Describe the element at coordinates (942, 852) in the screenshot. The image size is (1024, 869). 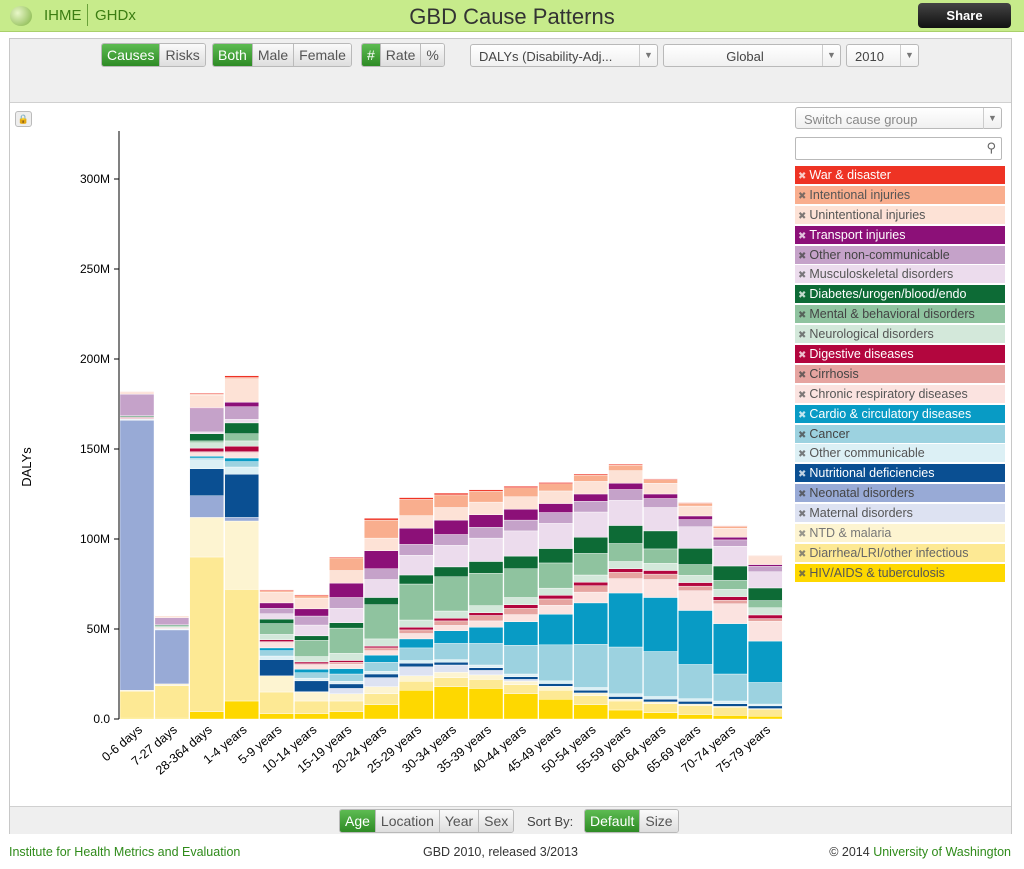
I see `footer-uw-link: University of Washington` at that location.